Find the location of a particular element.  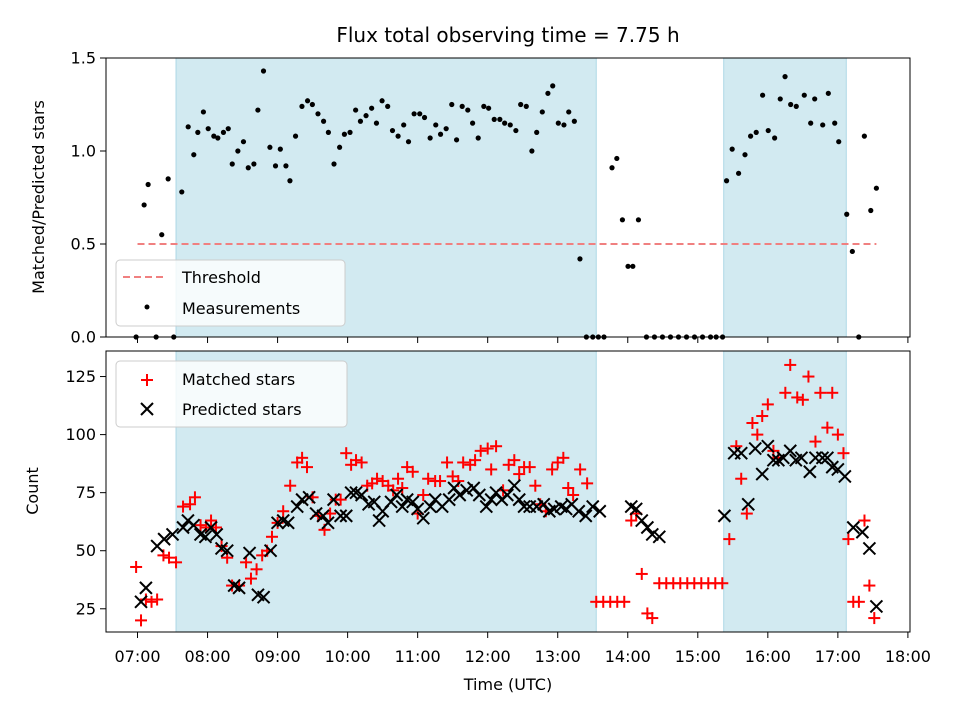

y-tick-label: 0.5 is located at coordinates (83, 244).